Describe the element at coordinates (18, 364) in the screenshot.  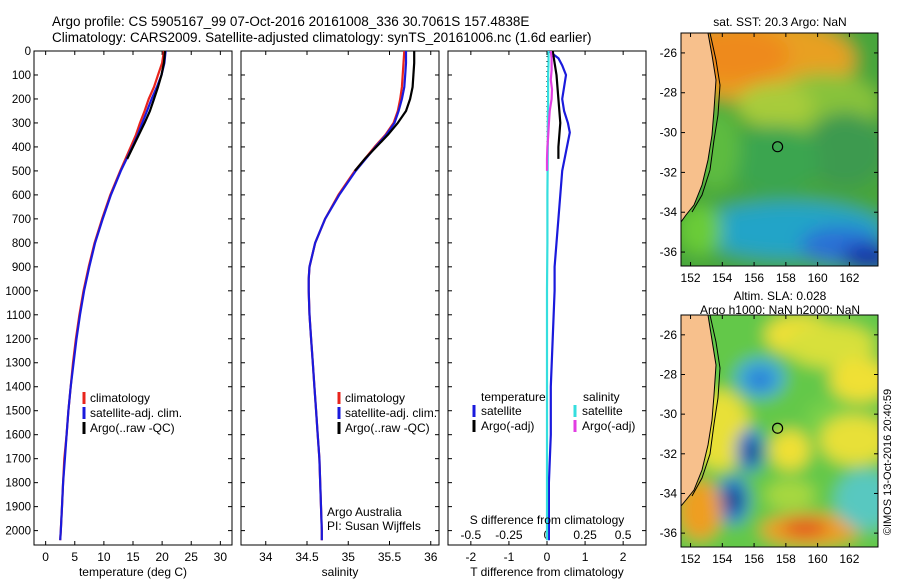
I see `depth-tick-label: 1300` at that location.